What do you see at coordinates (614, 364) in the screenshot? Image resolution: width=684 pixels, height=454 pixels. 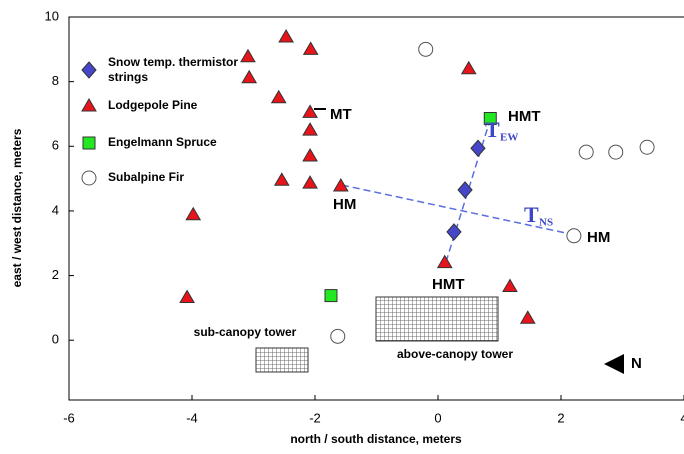 I see `north-arrow` at bounding box center [614, 364].